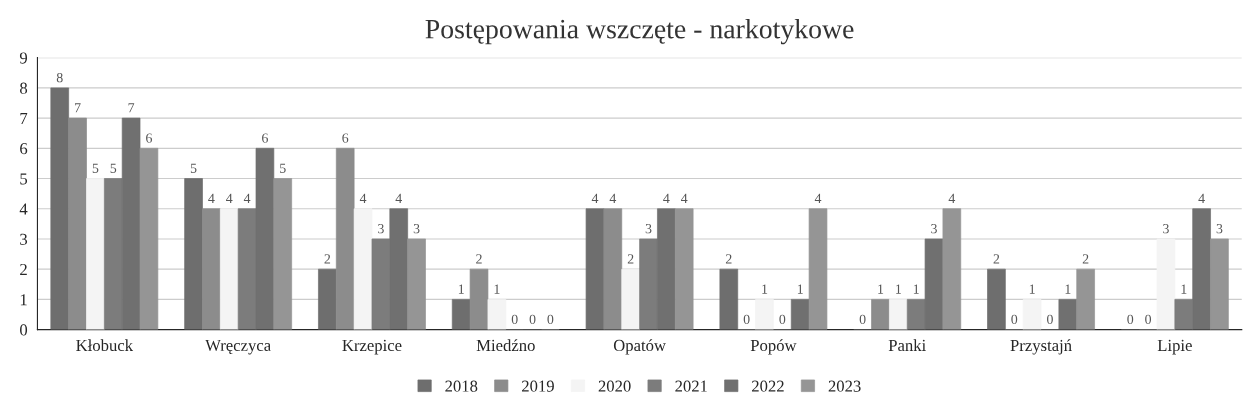  What do you see at coordinates (23, 300) in the screenshot?
I see `y-tick-label: 1` at bounding box center [23, 300].